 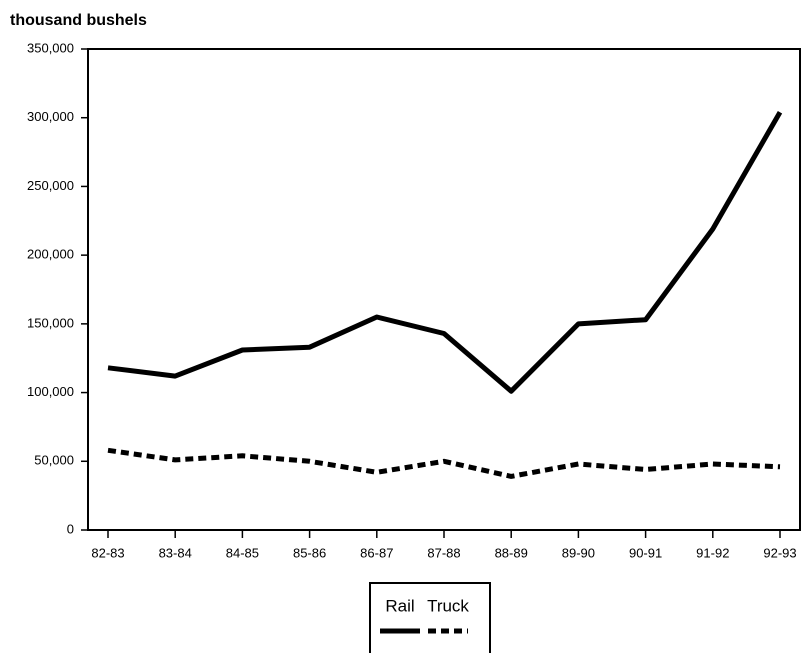 What do you see at coordinates (50, 391) in the screenshot?
I see `y-tick-label: 100,000` at bounding box center [50, 391].